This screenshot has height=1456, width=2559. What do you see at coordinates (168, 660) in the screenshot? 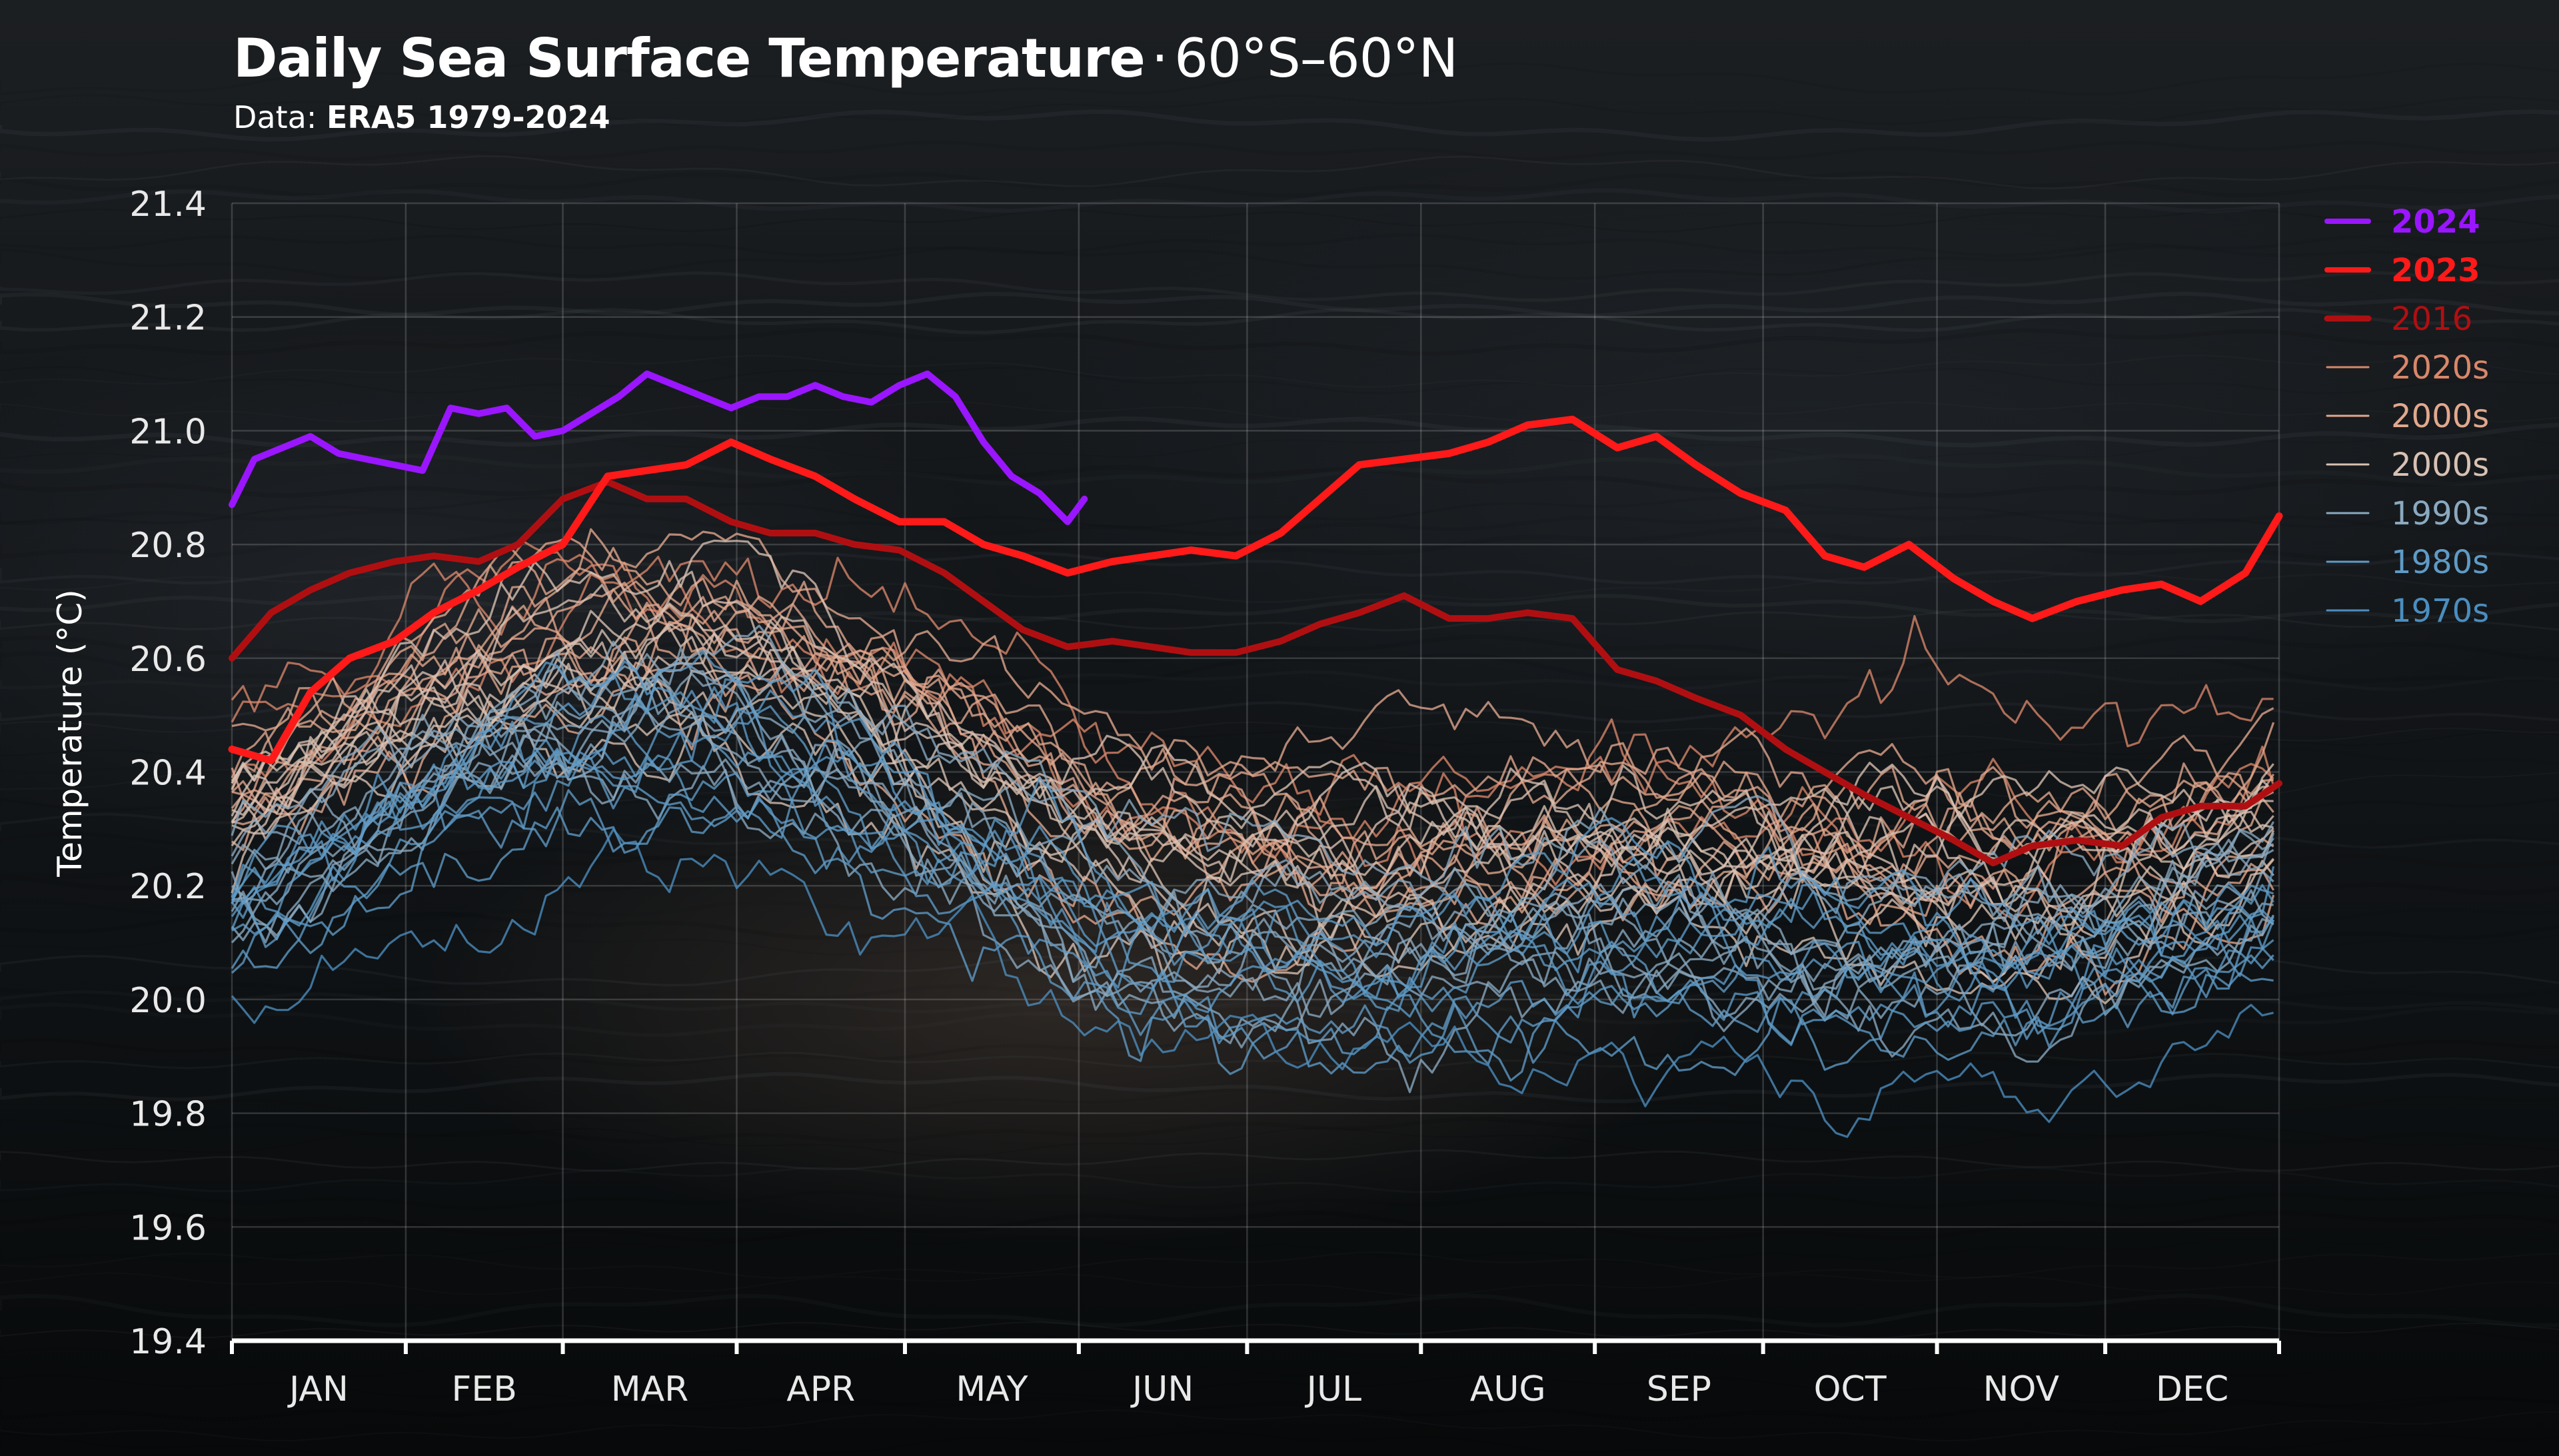
I see `y-tick-label: 20.6` at bounding box center [168, 660].